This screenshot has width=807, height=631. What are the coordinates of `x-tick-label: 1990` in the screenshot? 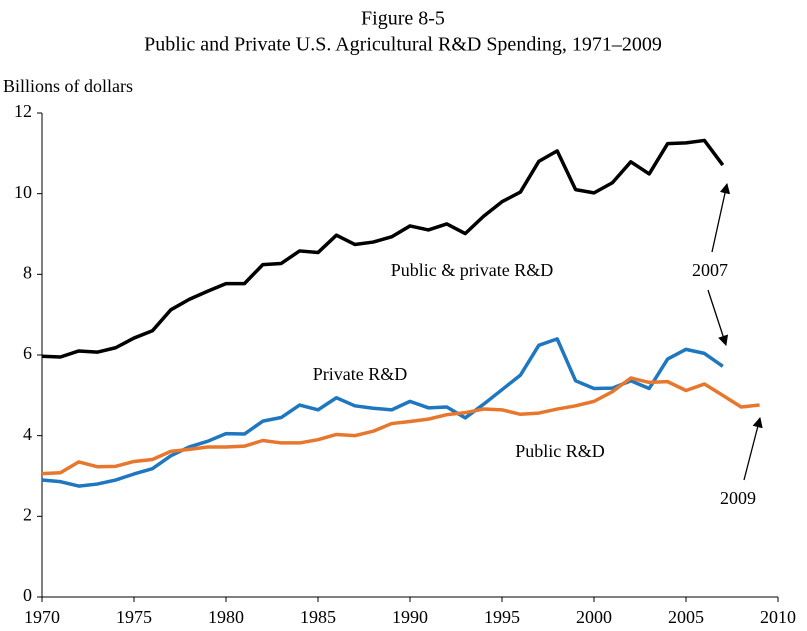 It's located at (410, 617).